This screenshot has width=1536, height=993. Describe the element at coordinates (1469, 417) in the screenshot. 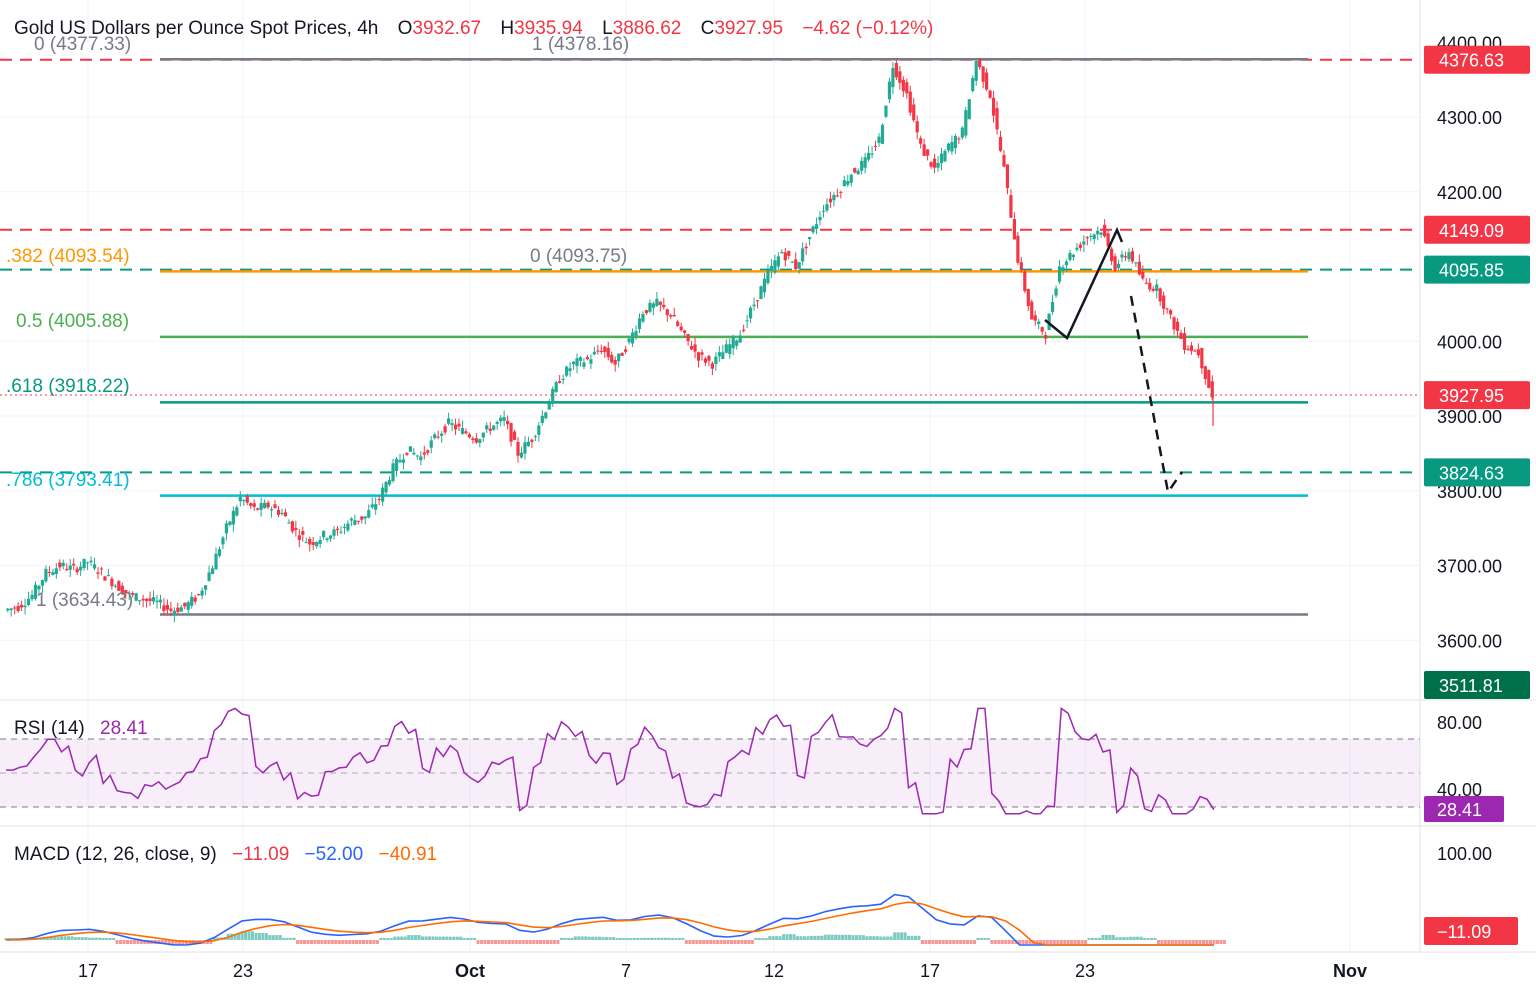

I see `price-tick-4: 3900.00` at that location.